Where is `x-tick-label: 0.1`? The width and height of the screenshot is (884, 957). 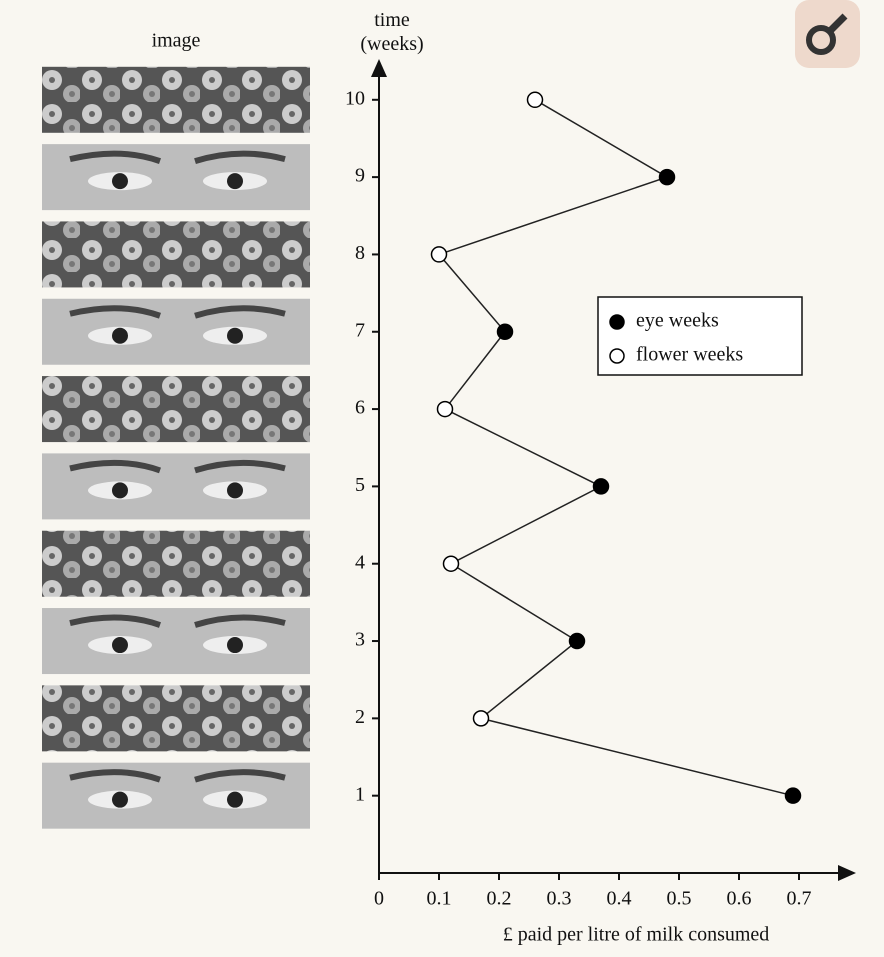
x-tick-label: 0.1 is located at coordinates (439, 899).